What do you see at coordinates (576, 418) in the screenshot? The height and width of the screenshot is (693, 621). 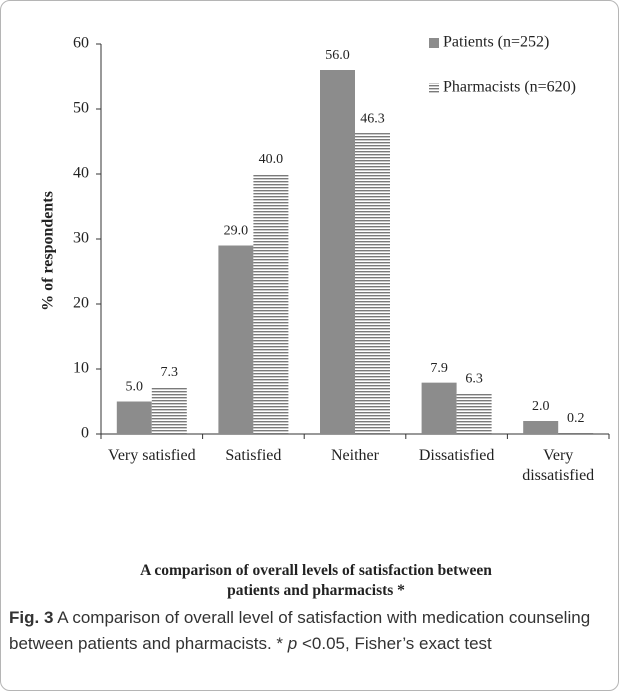 I see `value-label: 0.2` at bounding box center [576, 418].